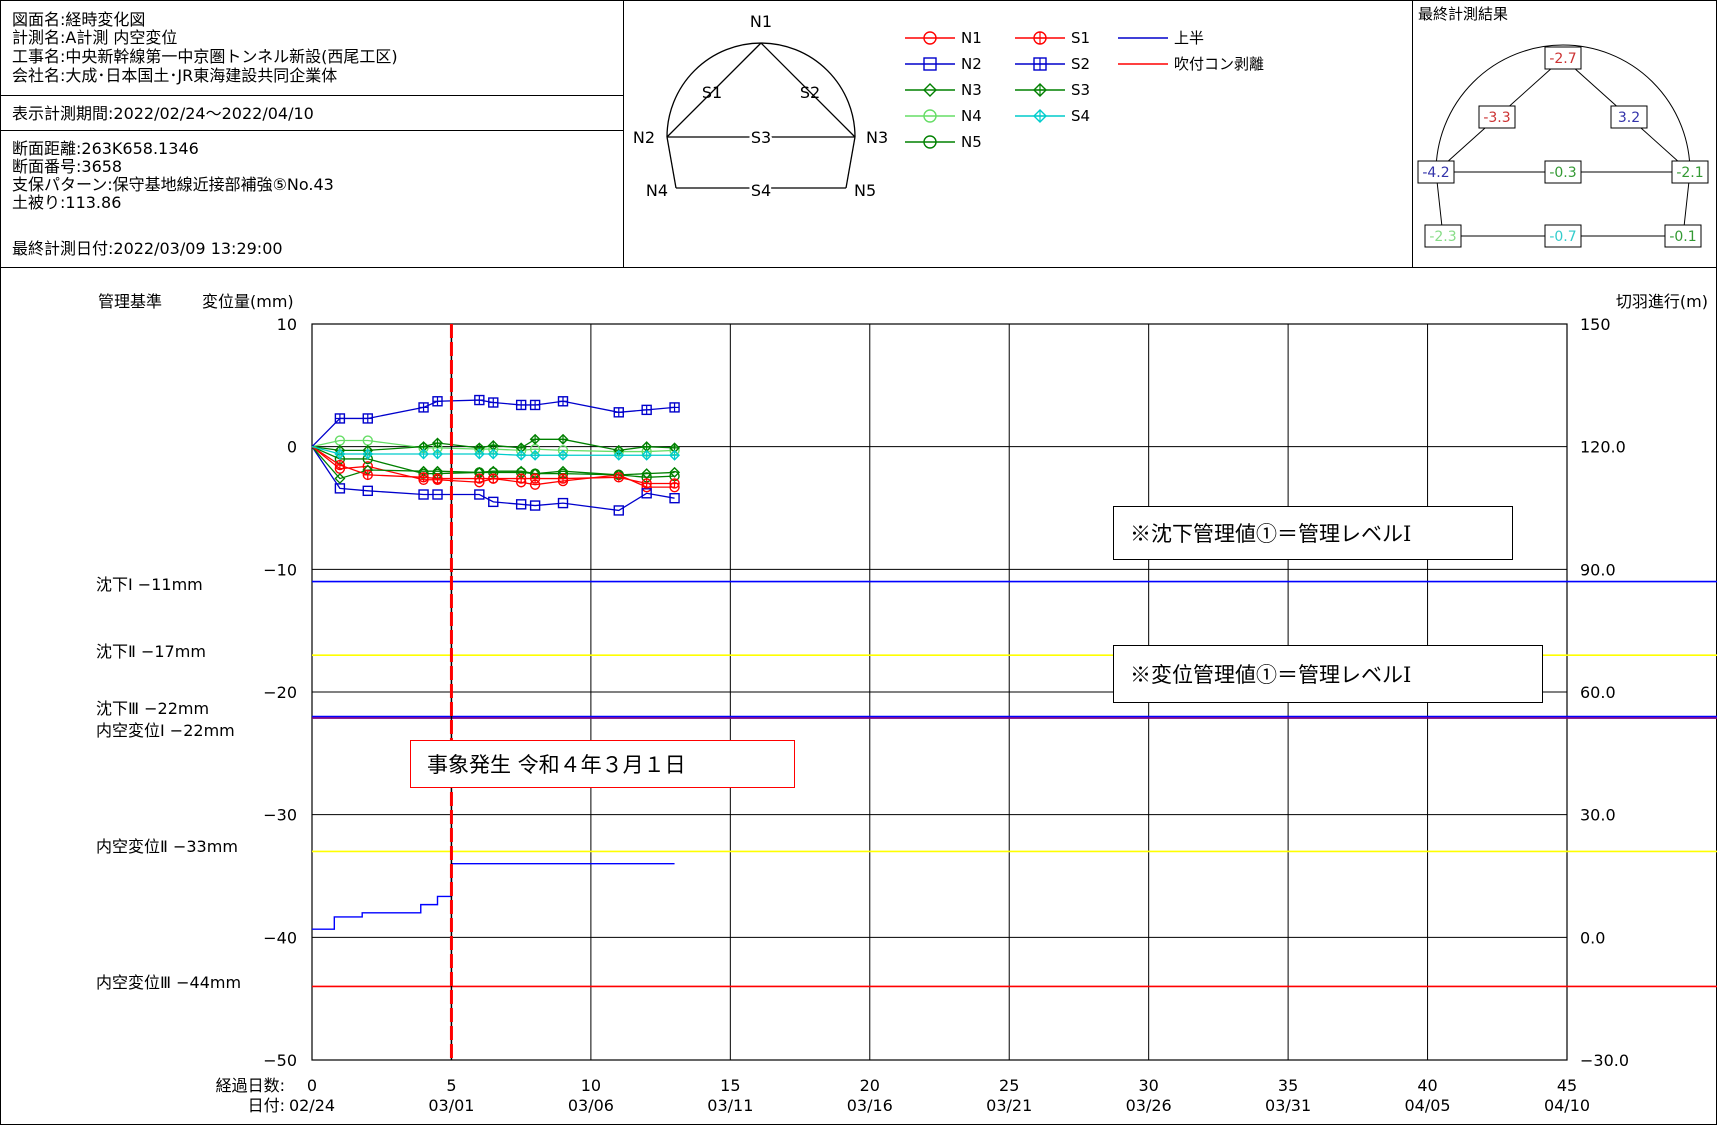  What do you see at coordinates (1080, 64) in the screenshot?
I see `legend-label: S2` at bounding box center [1080, 64].